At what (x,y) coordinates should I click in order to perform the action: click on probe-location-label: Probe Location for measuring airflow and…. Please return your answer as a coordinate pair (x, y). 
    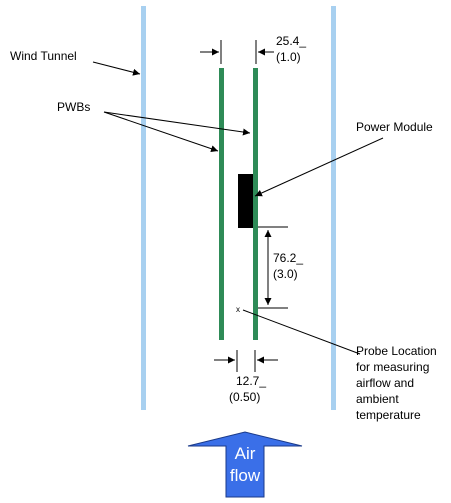
    Looking at the image, I should click on (403, 383).